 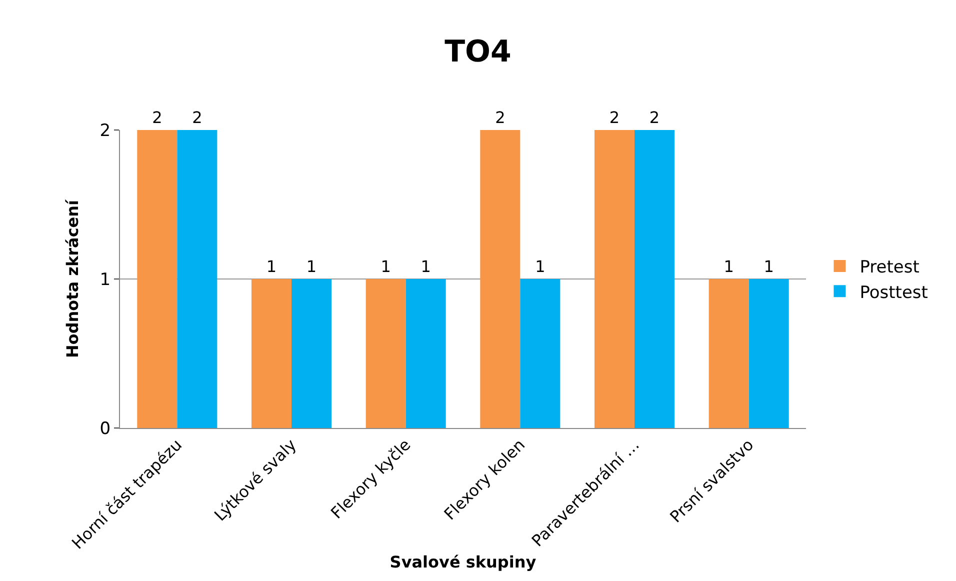 What do you see at coordinates (894, 292) in the screenshot?
I see `legend-label: Posttest` at bounding box center [894, 292].